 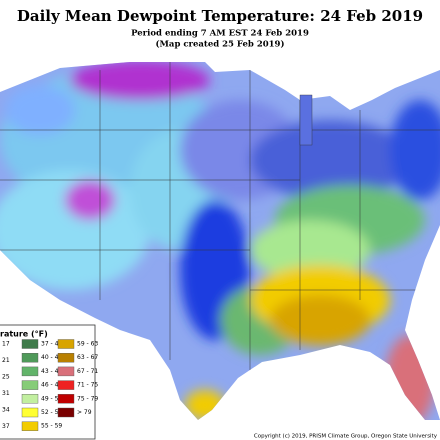 What do you see at coordinates (220, 34) in the screenshot?
I see `subtitle: Period ending 7 AM EST 24 Feb 2019` at bounding box center [220, 34].